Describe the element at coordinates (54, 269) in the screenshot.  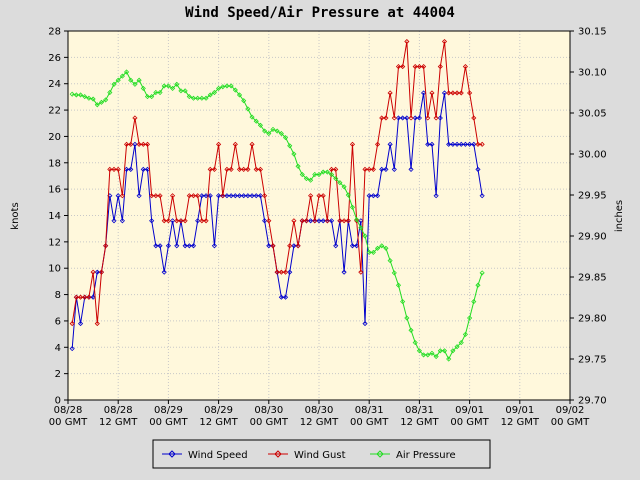
I see `y-tick-label: 10` at that location.